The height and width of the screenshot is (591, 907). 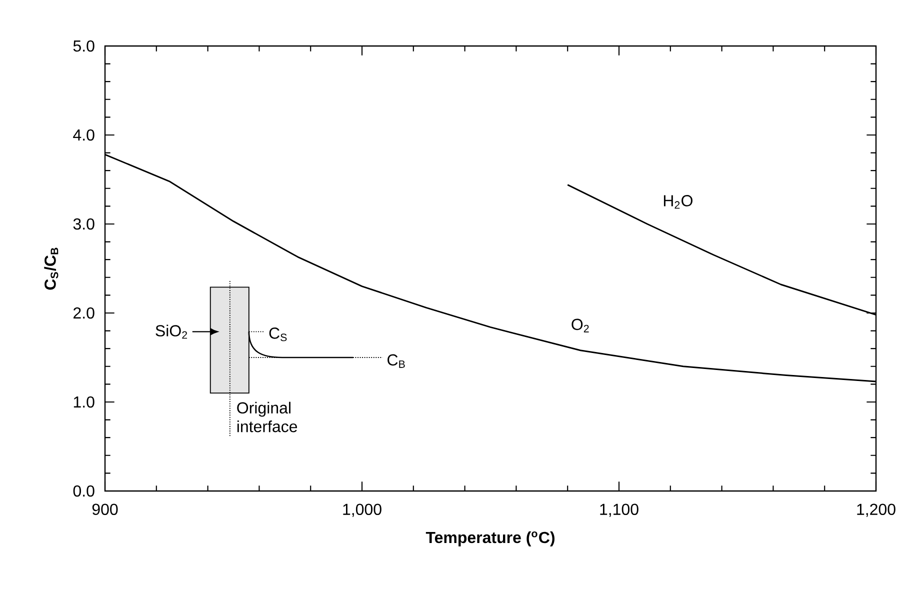 What do you see at coordinates (83, 46) in the screenshot?
I see `y-tick-label: 5.0` at bounding box center [83, 46].